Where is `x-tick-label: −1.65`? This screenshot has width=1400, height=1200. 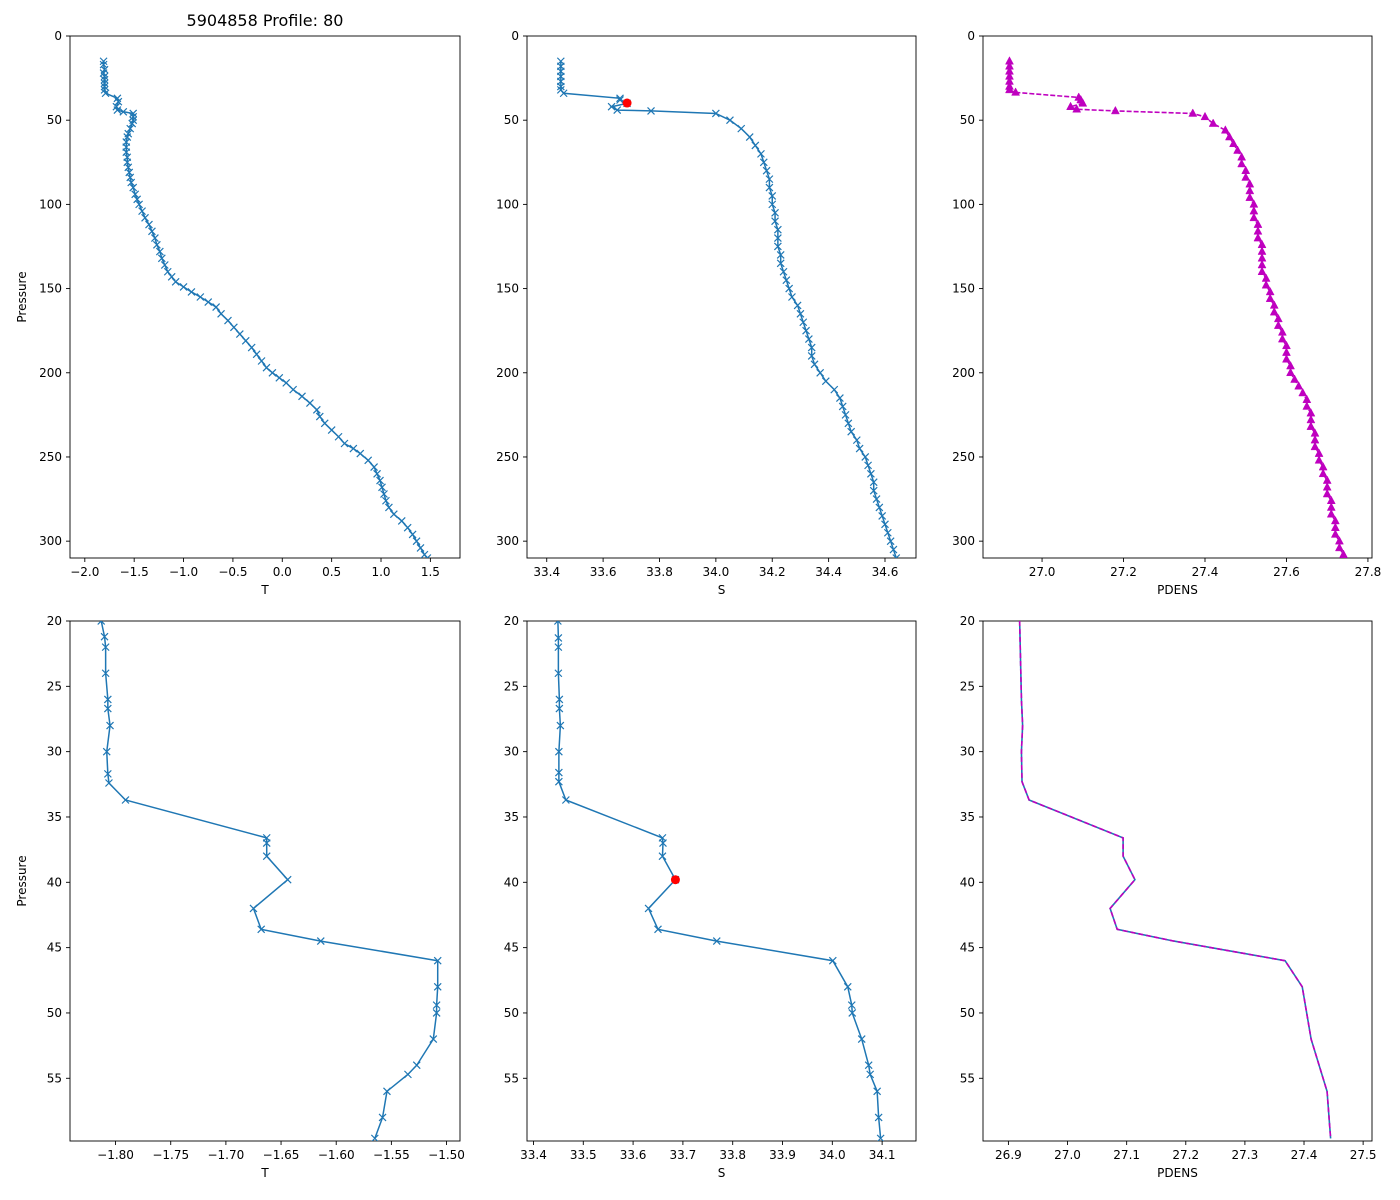 x-tick-label: −1.65 is located at coordinates (281, 1155).